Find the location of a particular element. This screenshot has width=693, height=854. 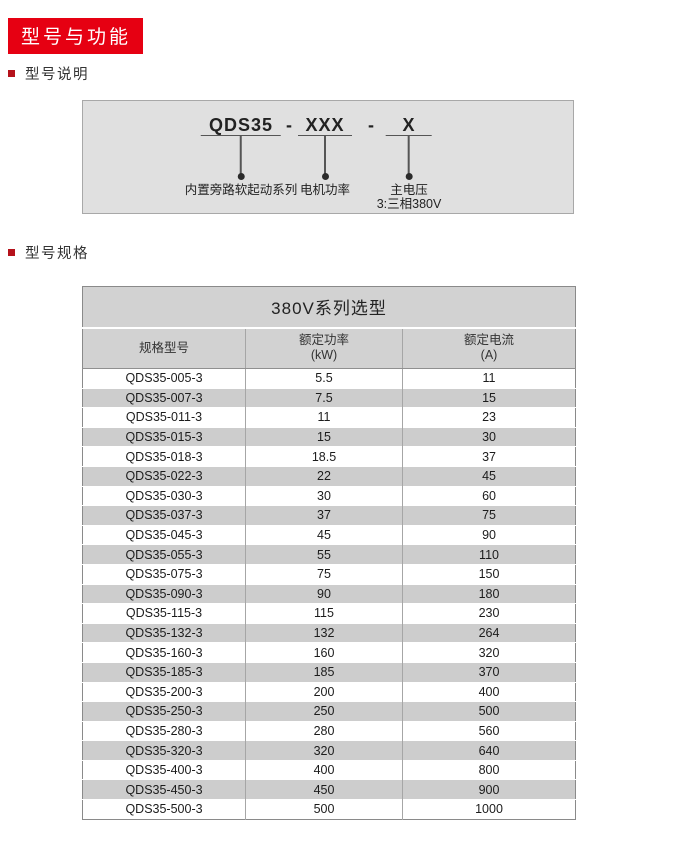

table-row: QDS35-018-3 18.5 37 is located at coordinates (329, 456).